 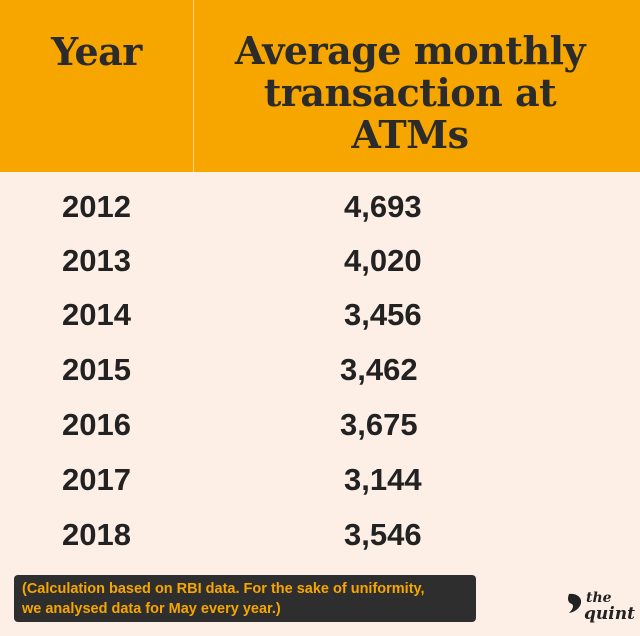 I want to click on logo-text-quint: quint, so click(x=609, y=614).